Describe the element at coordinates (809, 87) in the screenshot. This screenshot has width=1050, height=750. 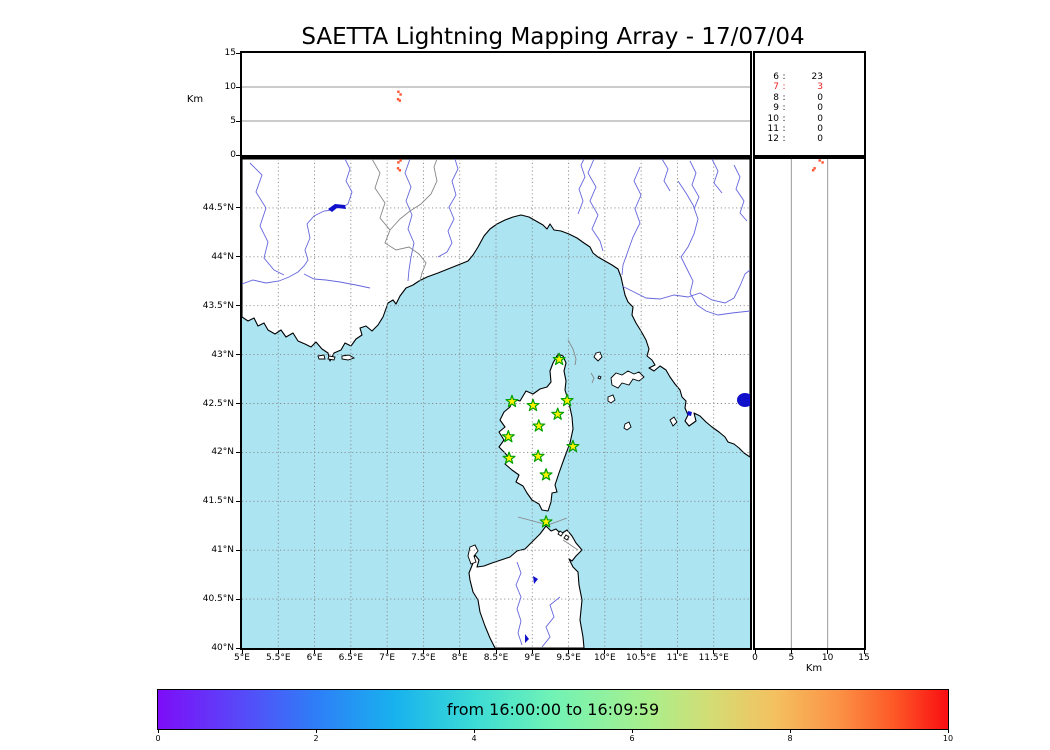
I see `source-count-row: 7: 3` at that location.